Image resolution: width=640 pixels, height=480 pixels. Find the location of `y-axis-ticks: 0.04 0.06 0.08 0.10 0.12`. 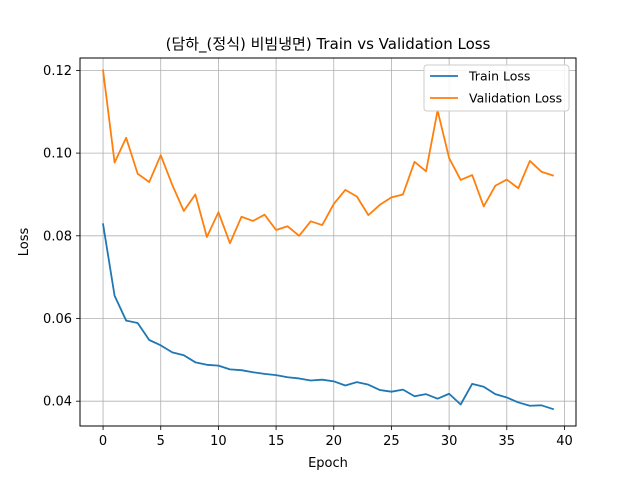

y-axis-ticks: 0.04 0.06 0.08 0.10 0.12 is located at coordinates (61, 237).